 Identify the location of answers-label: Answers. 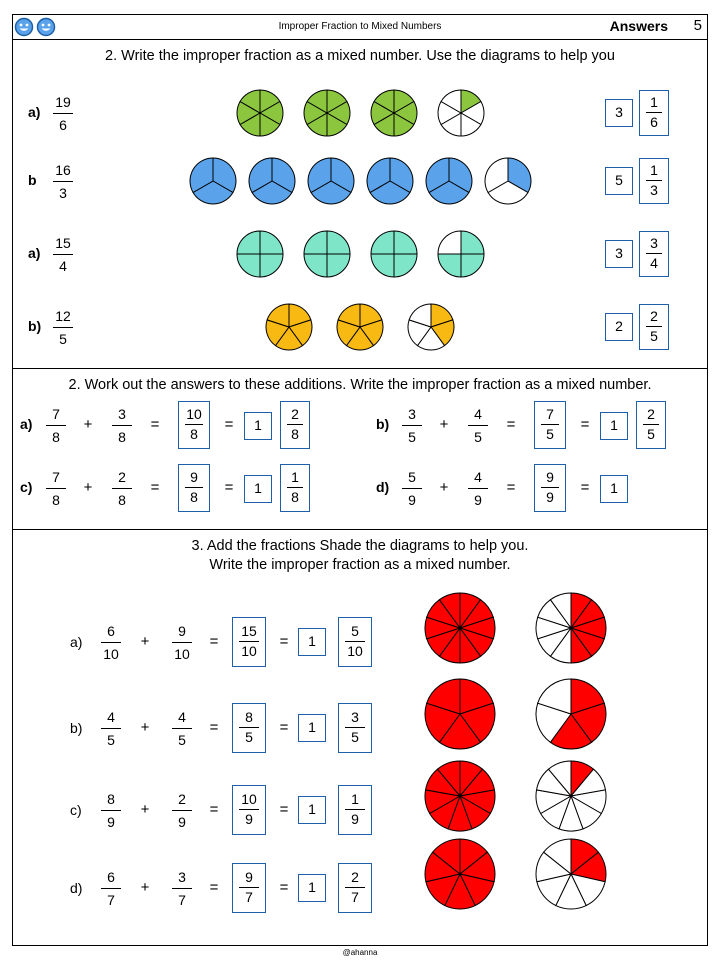
(638, 26).